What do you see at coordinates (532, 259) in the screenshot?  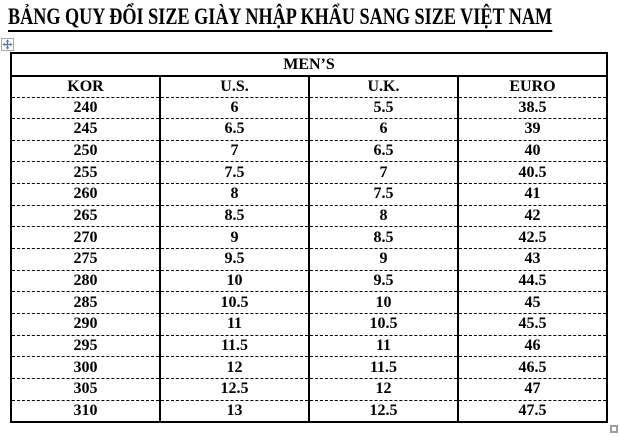 I see `size-cell: 43` at bounding box center [532, 259].